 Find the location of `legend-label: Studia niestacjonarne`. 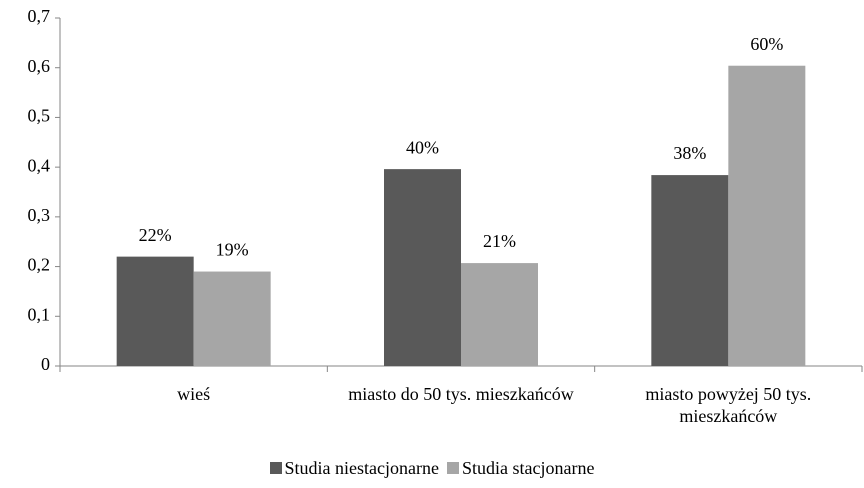

legend-label: Studia niestacjonarne is located at coordinates (361, 468).